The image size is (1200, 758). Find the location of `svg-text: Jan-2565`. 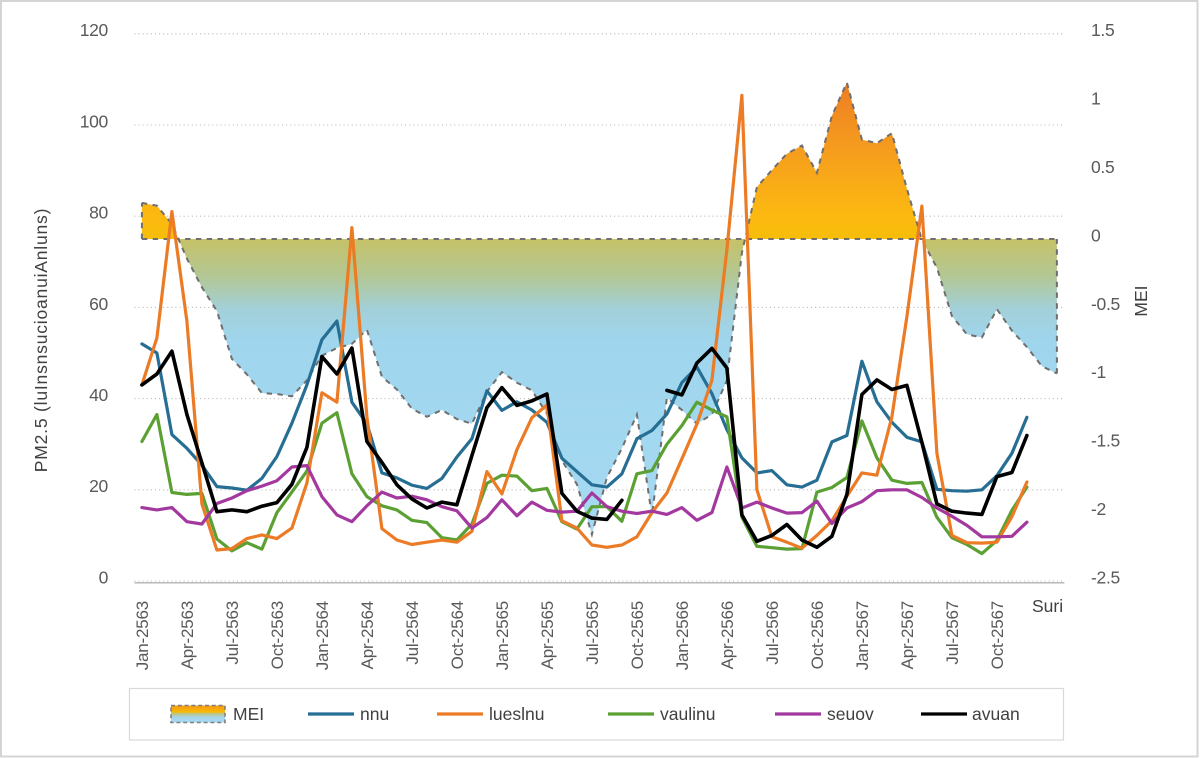

svg-text: Jan-2565 is located at coordinates (502, 635).